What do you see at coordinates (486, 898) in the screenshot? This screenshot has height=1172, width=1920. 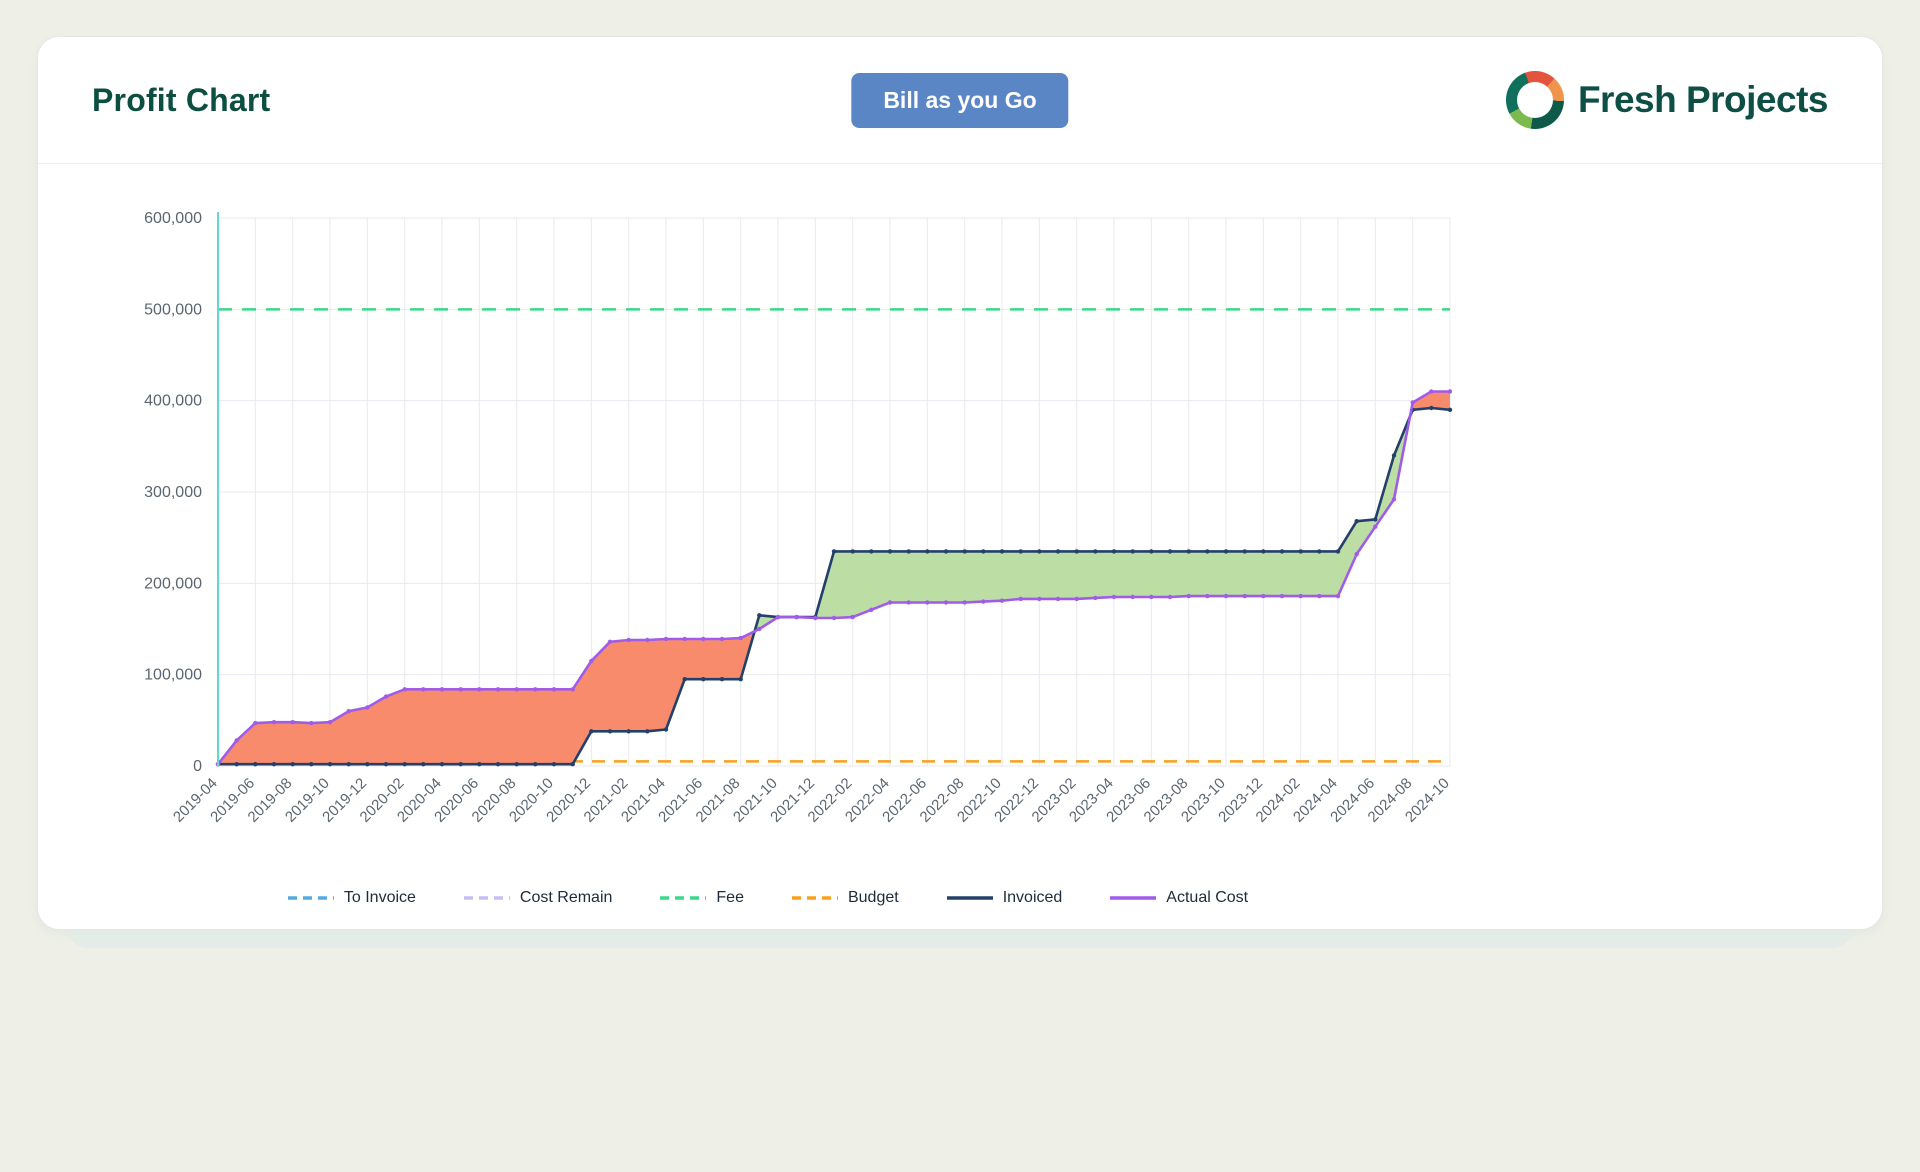 I see `legend-swatch-cost-remain-icon` at bounding box center [486, 898].